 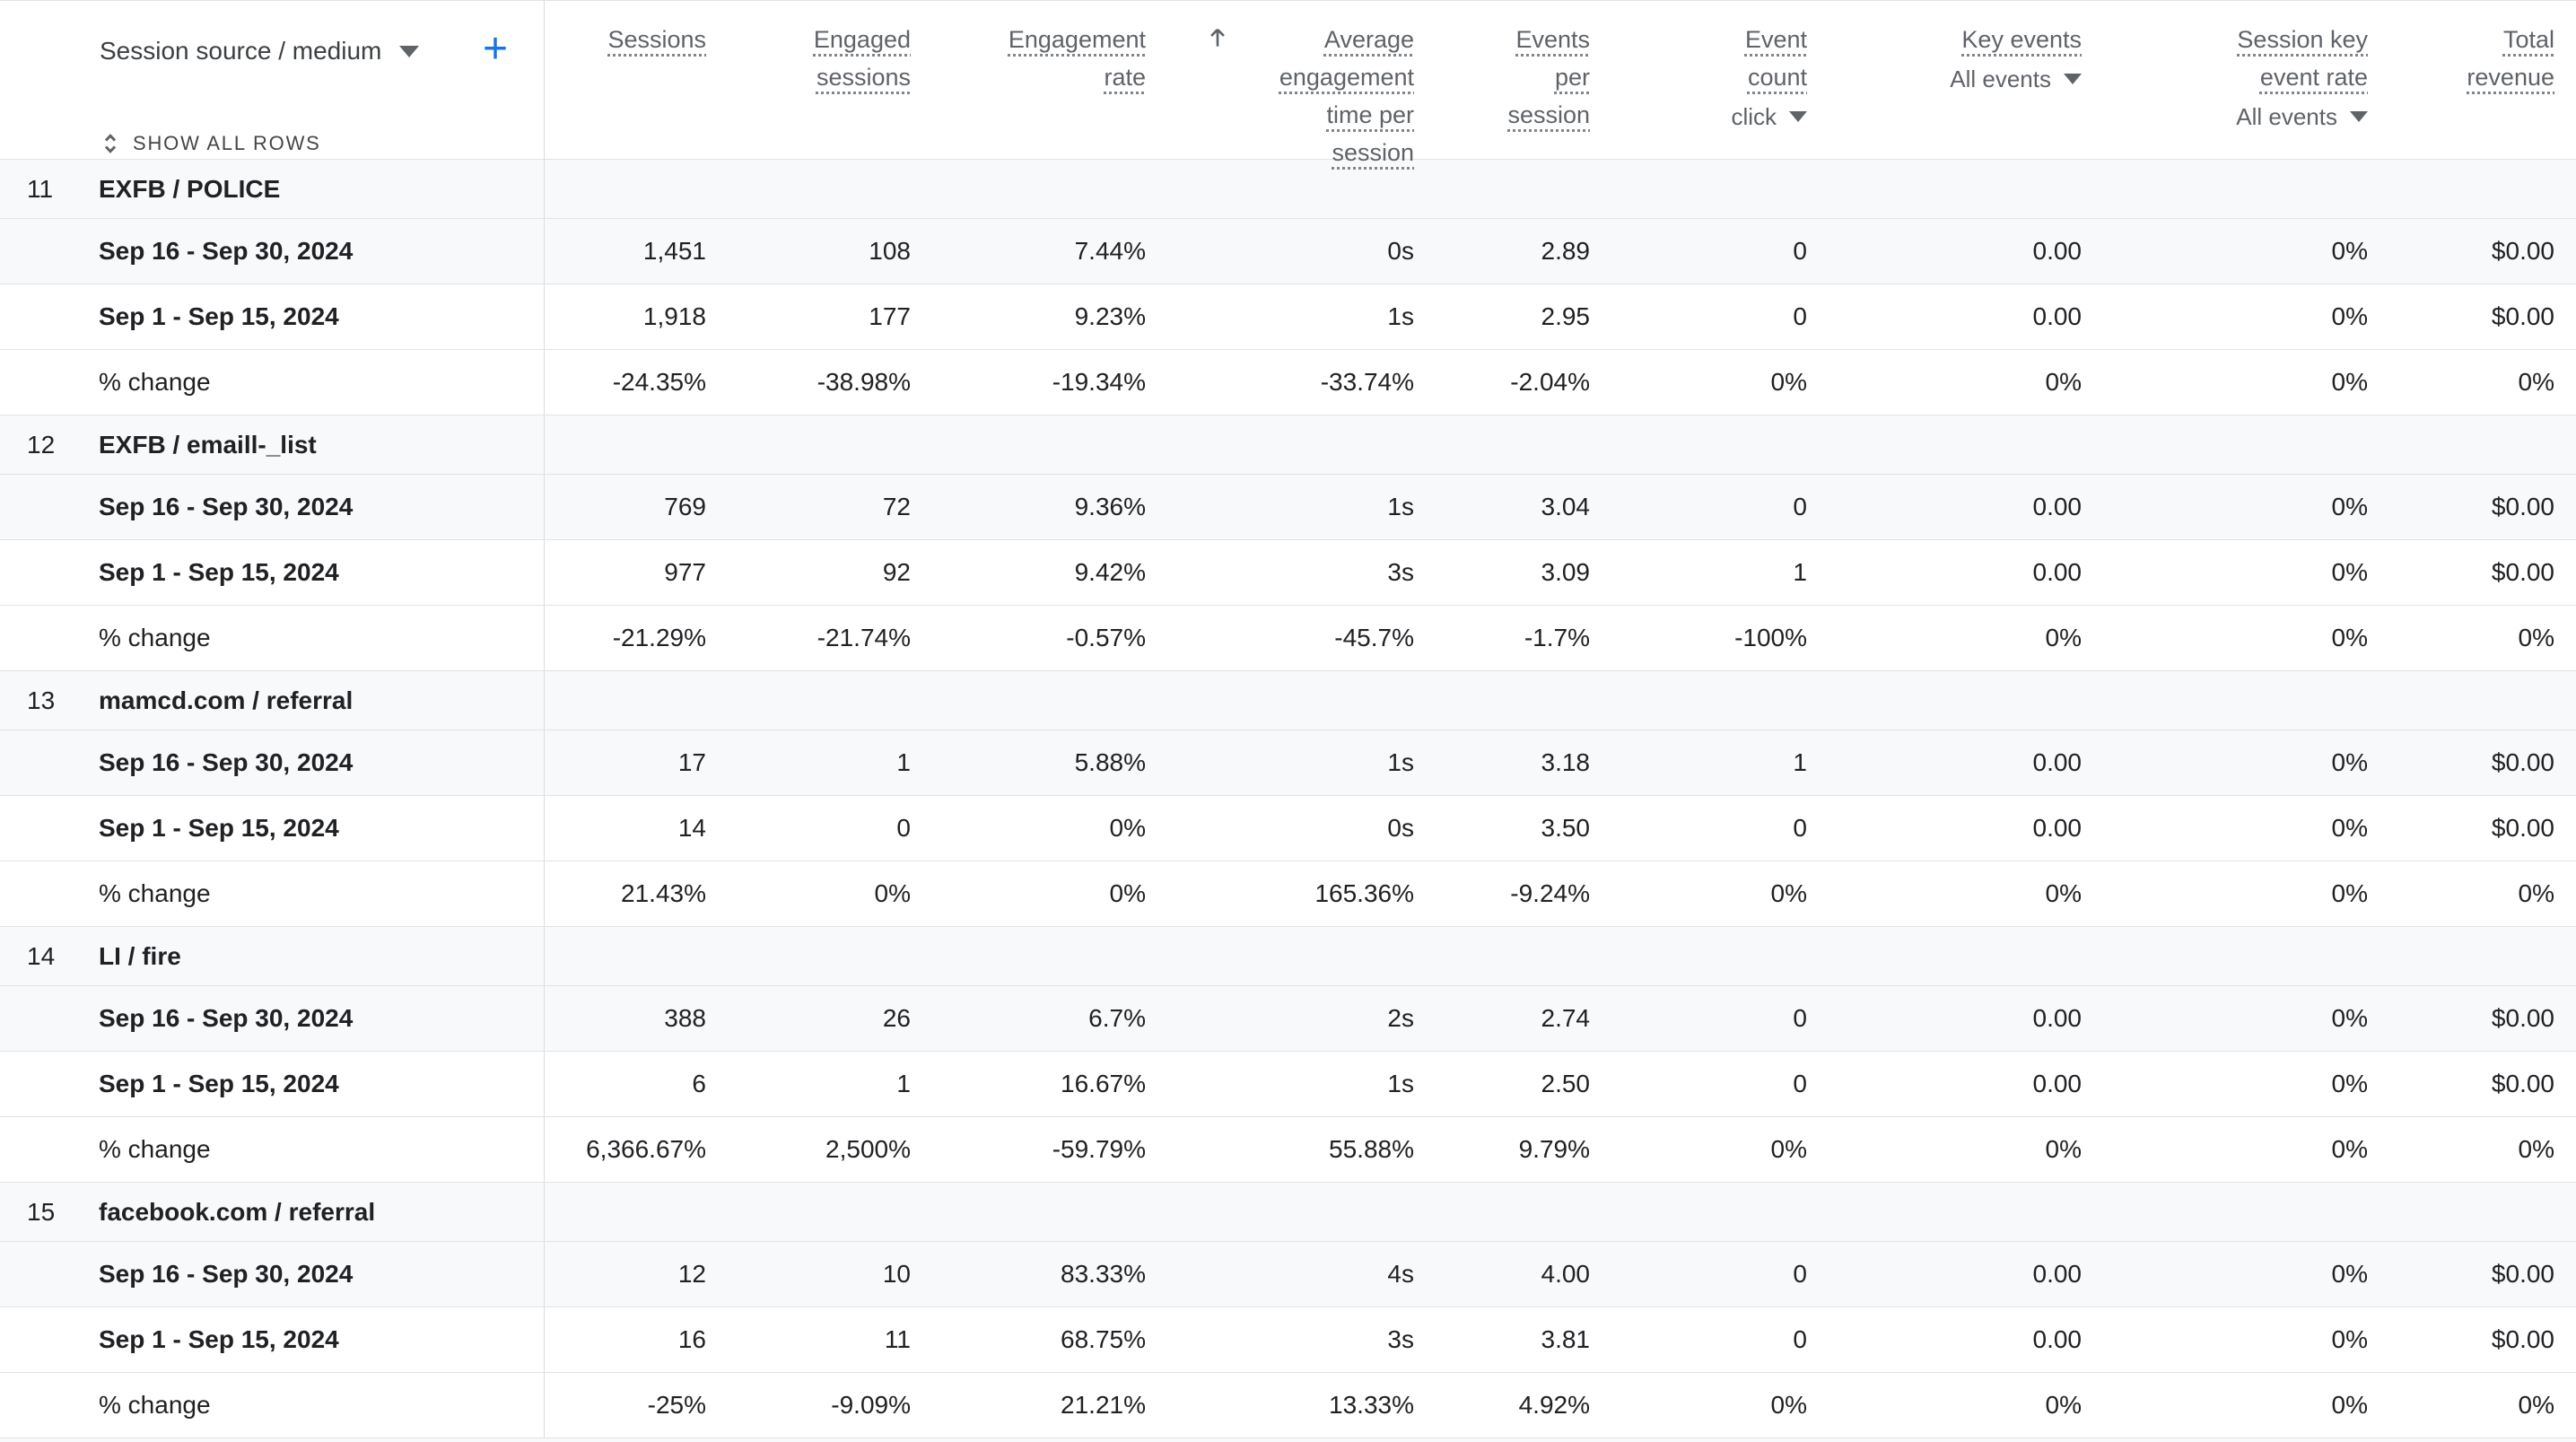 What do you see at coordinates (862, 58) in the screenshot?
I see `column-header-engaged-sessions: Engaged sessions` at bounding box center [862, 58].